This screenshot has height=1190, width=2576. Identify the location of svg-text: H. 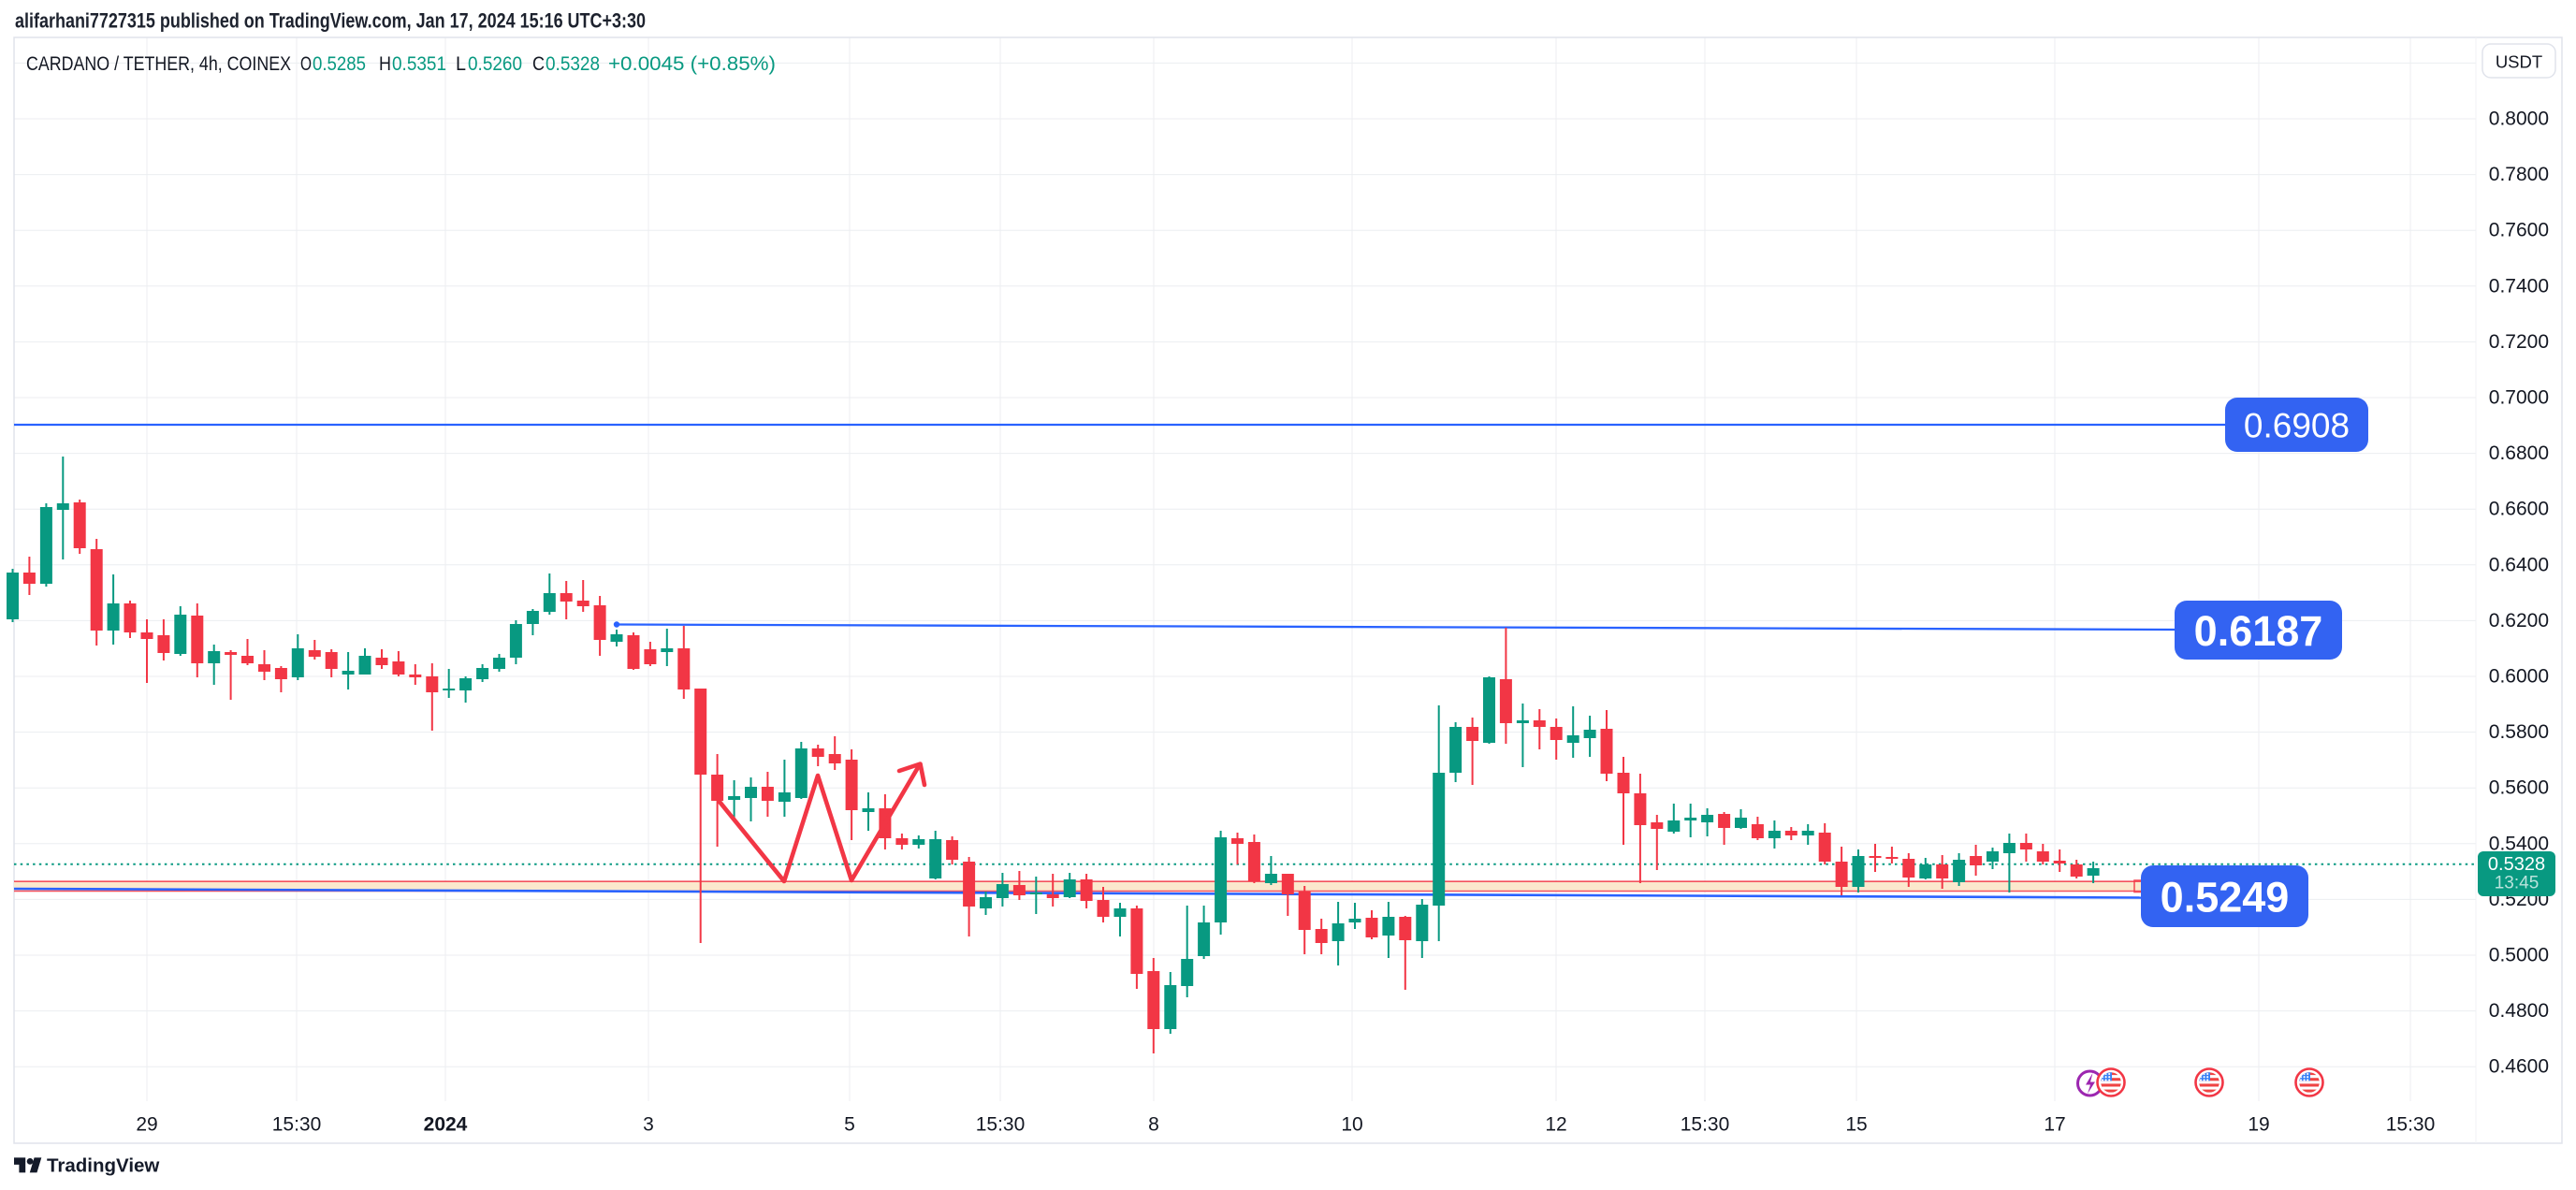
(385, 63).